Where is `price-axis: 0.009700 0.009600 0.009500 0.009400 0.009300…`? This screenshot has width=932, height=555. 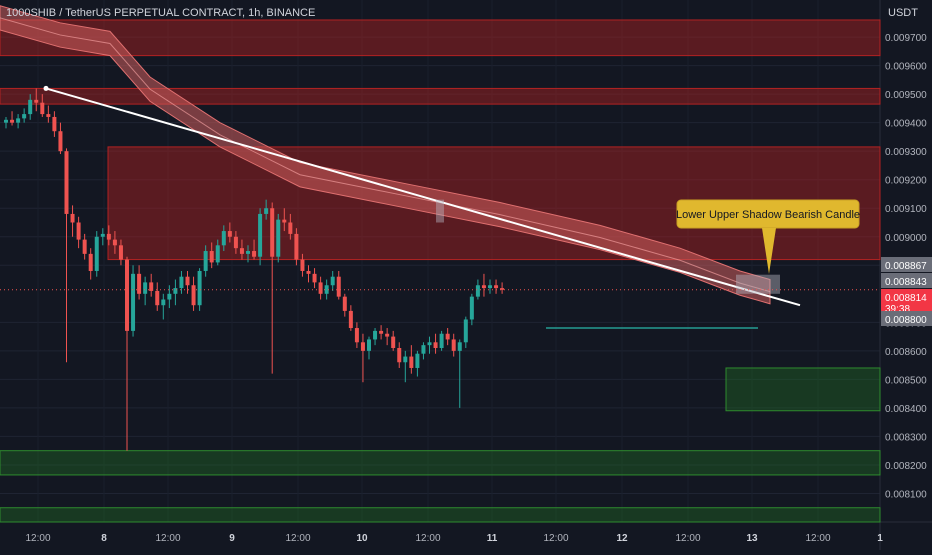 price-axis: 0.009700 0.009600 0.009500 0.009400 0.009300… is located at coordinates (906, 266).